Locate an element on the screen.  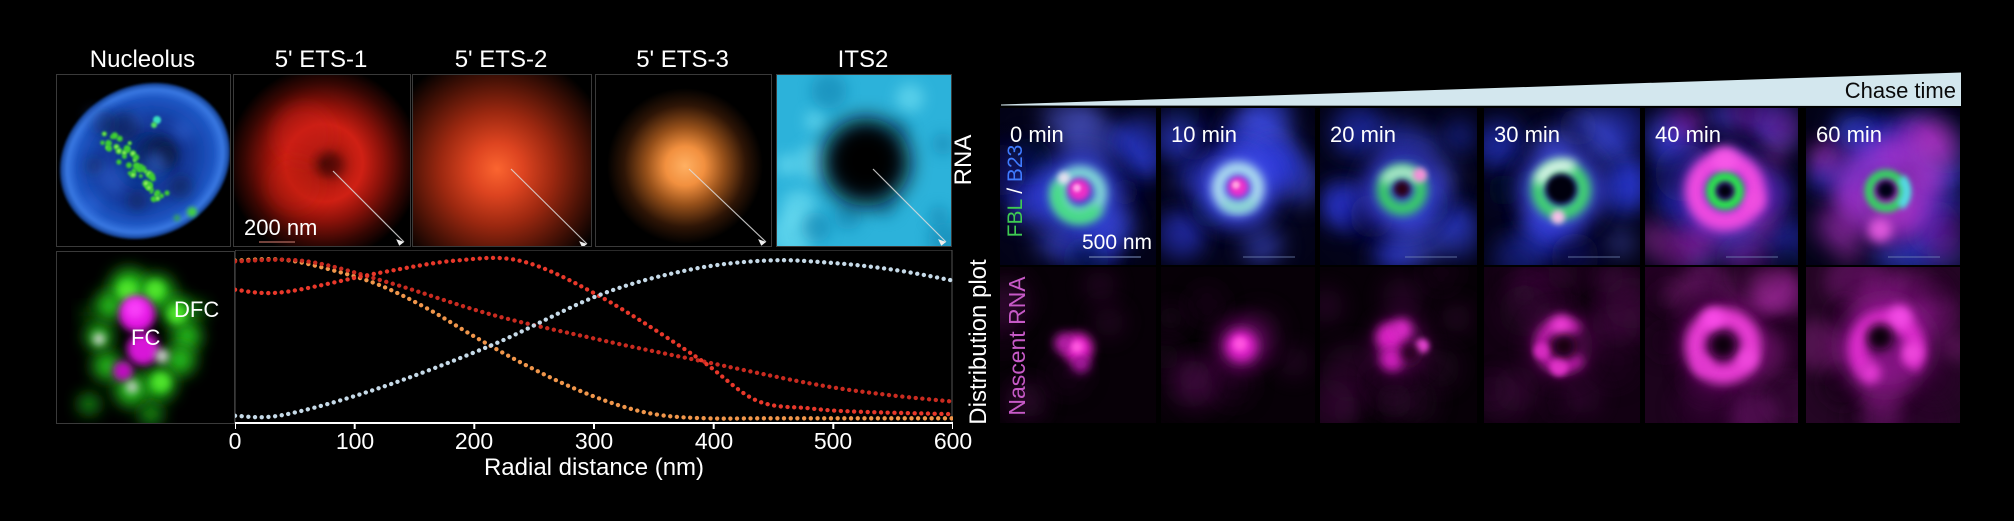
svg-text: 10 min is located at coordinates (1204, 134).